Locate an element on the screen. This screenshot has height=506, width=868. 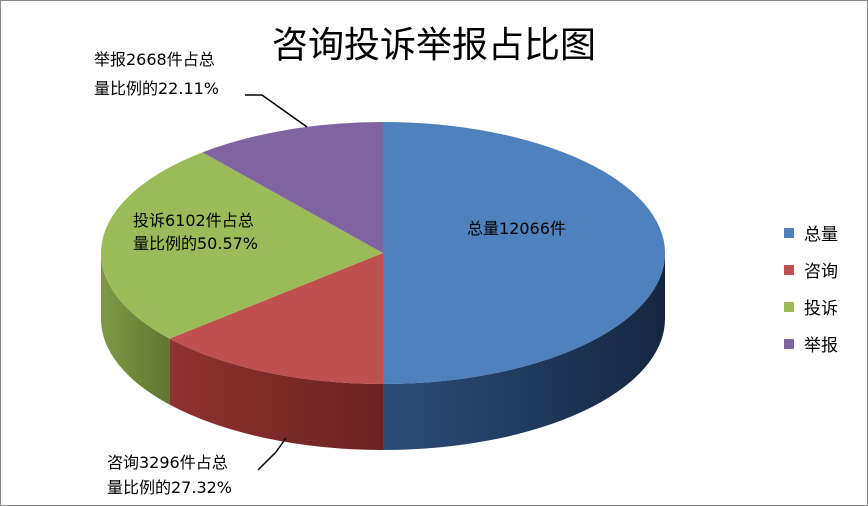
legend-item-complaint: 投诉 is located at coordinates (811, 306).